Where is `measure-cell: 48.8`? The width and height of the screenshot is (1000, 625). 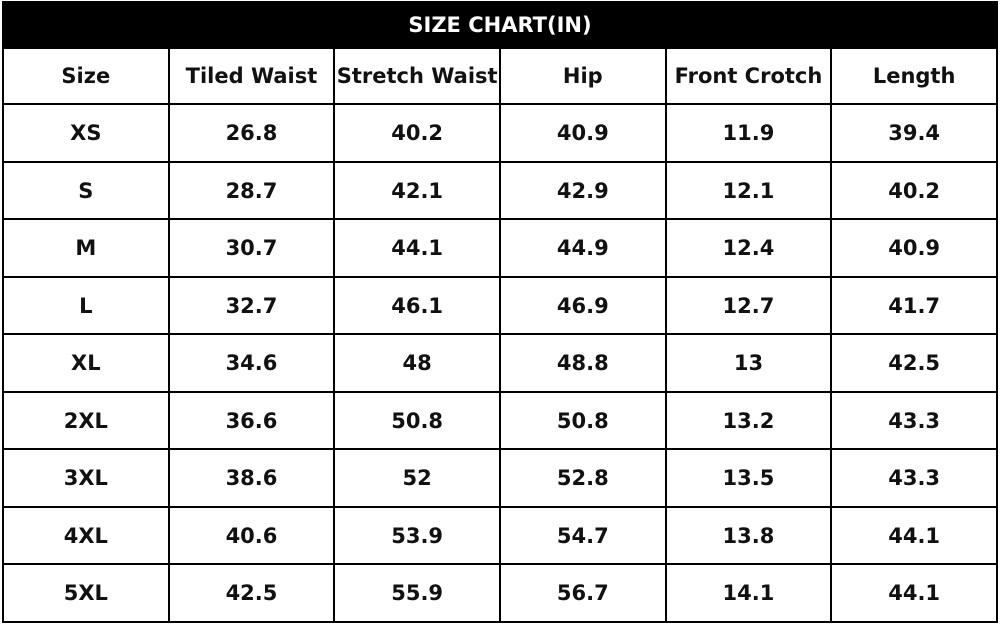
measure-cell: 48.8 is located at coordinates (582, 363).